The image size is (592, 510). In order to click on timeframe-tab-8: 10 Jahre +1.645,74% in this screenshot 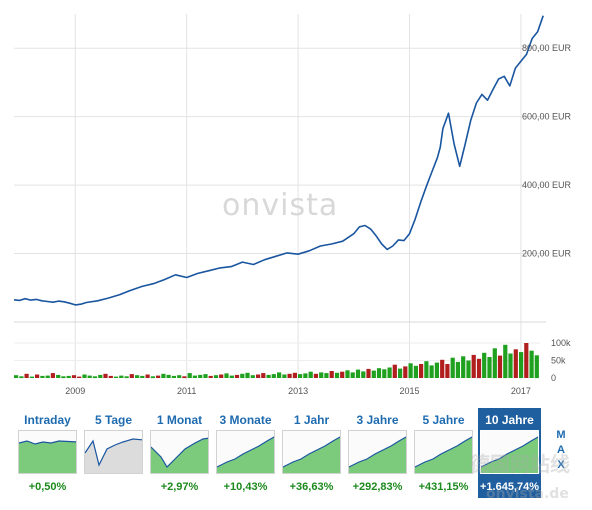, I will do `click(509, 453)`.